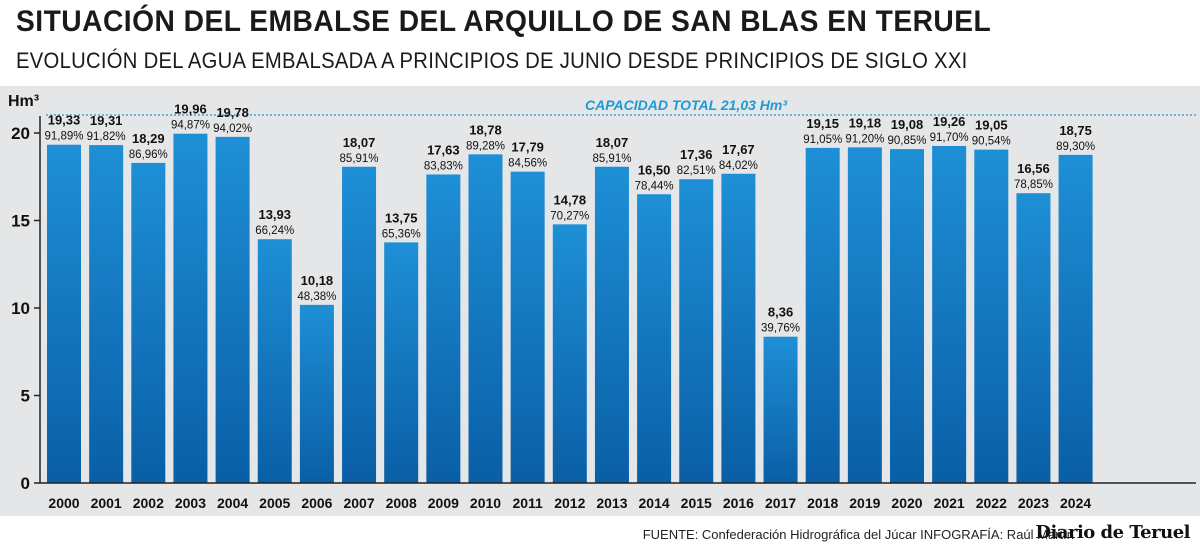 This screenshot has width=1200, height=552. Describe the element at coordinates (991, 125) in the screenshot. I see `value-label: 19,05` at that location.